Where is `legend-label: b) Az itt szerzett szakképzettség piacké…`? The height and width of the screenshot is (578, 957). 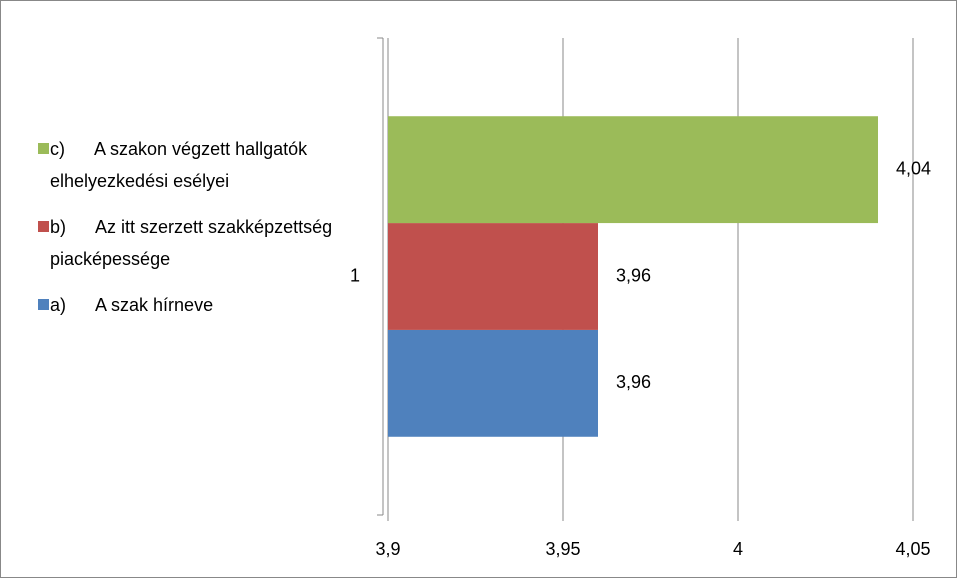
legend-label: b) Az itt szerzett szakképzettség piacké… is located at coordinates (194, 243).